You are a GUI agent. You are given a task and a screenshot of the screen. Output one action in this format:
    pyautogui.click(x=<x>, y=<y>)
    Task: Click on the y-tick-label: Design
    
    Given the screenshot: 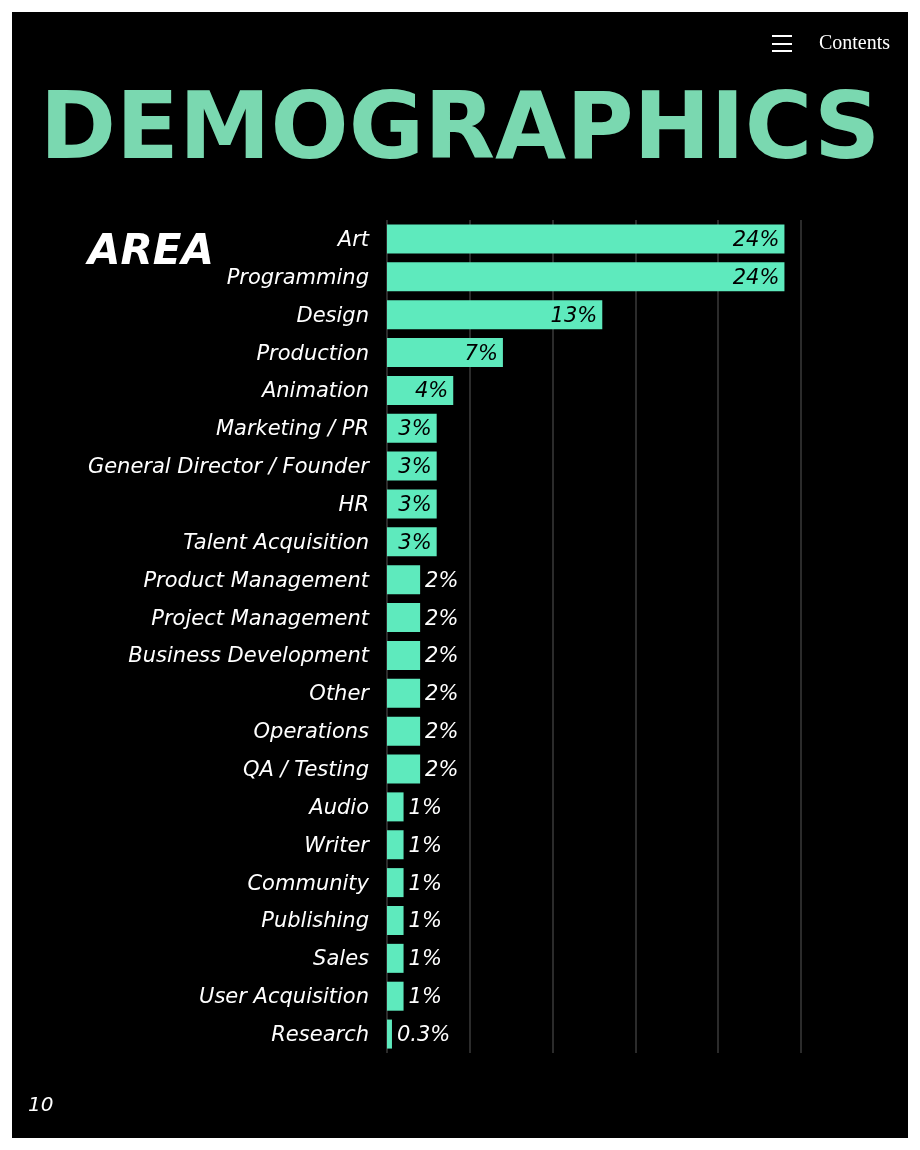 What is the action you would take?
    pyautogui.click(x=332, y=314)
    